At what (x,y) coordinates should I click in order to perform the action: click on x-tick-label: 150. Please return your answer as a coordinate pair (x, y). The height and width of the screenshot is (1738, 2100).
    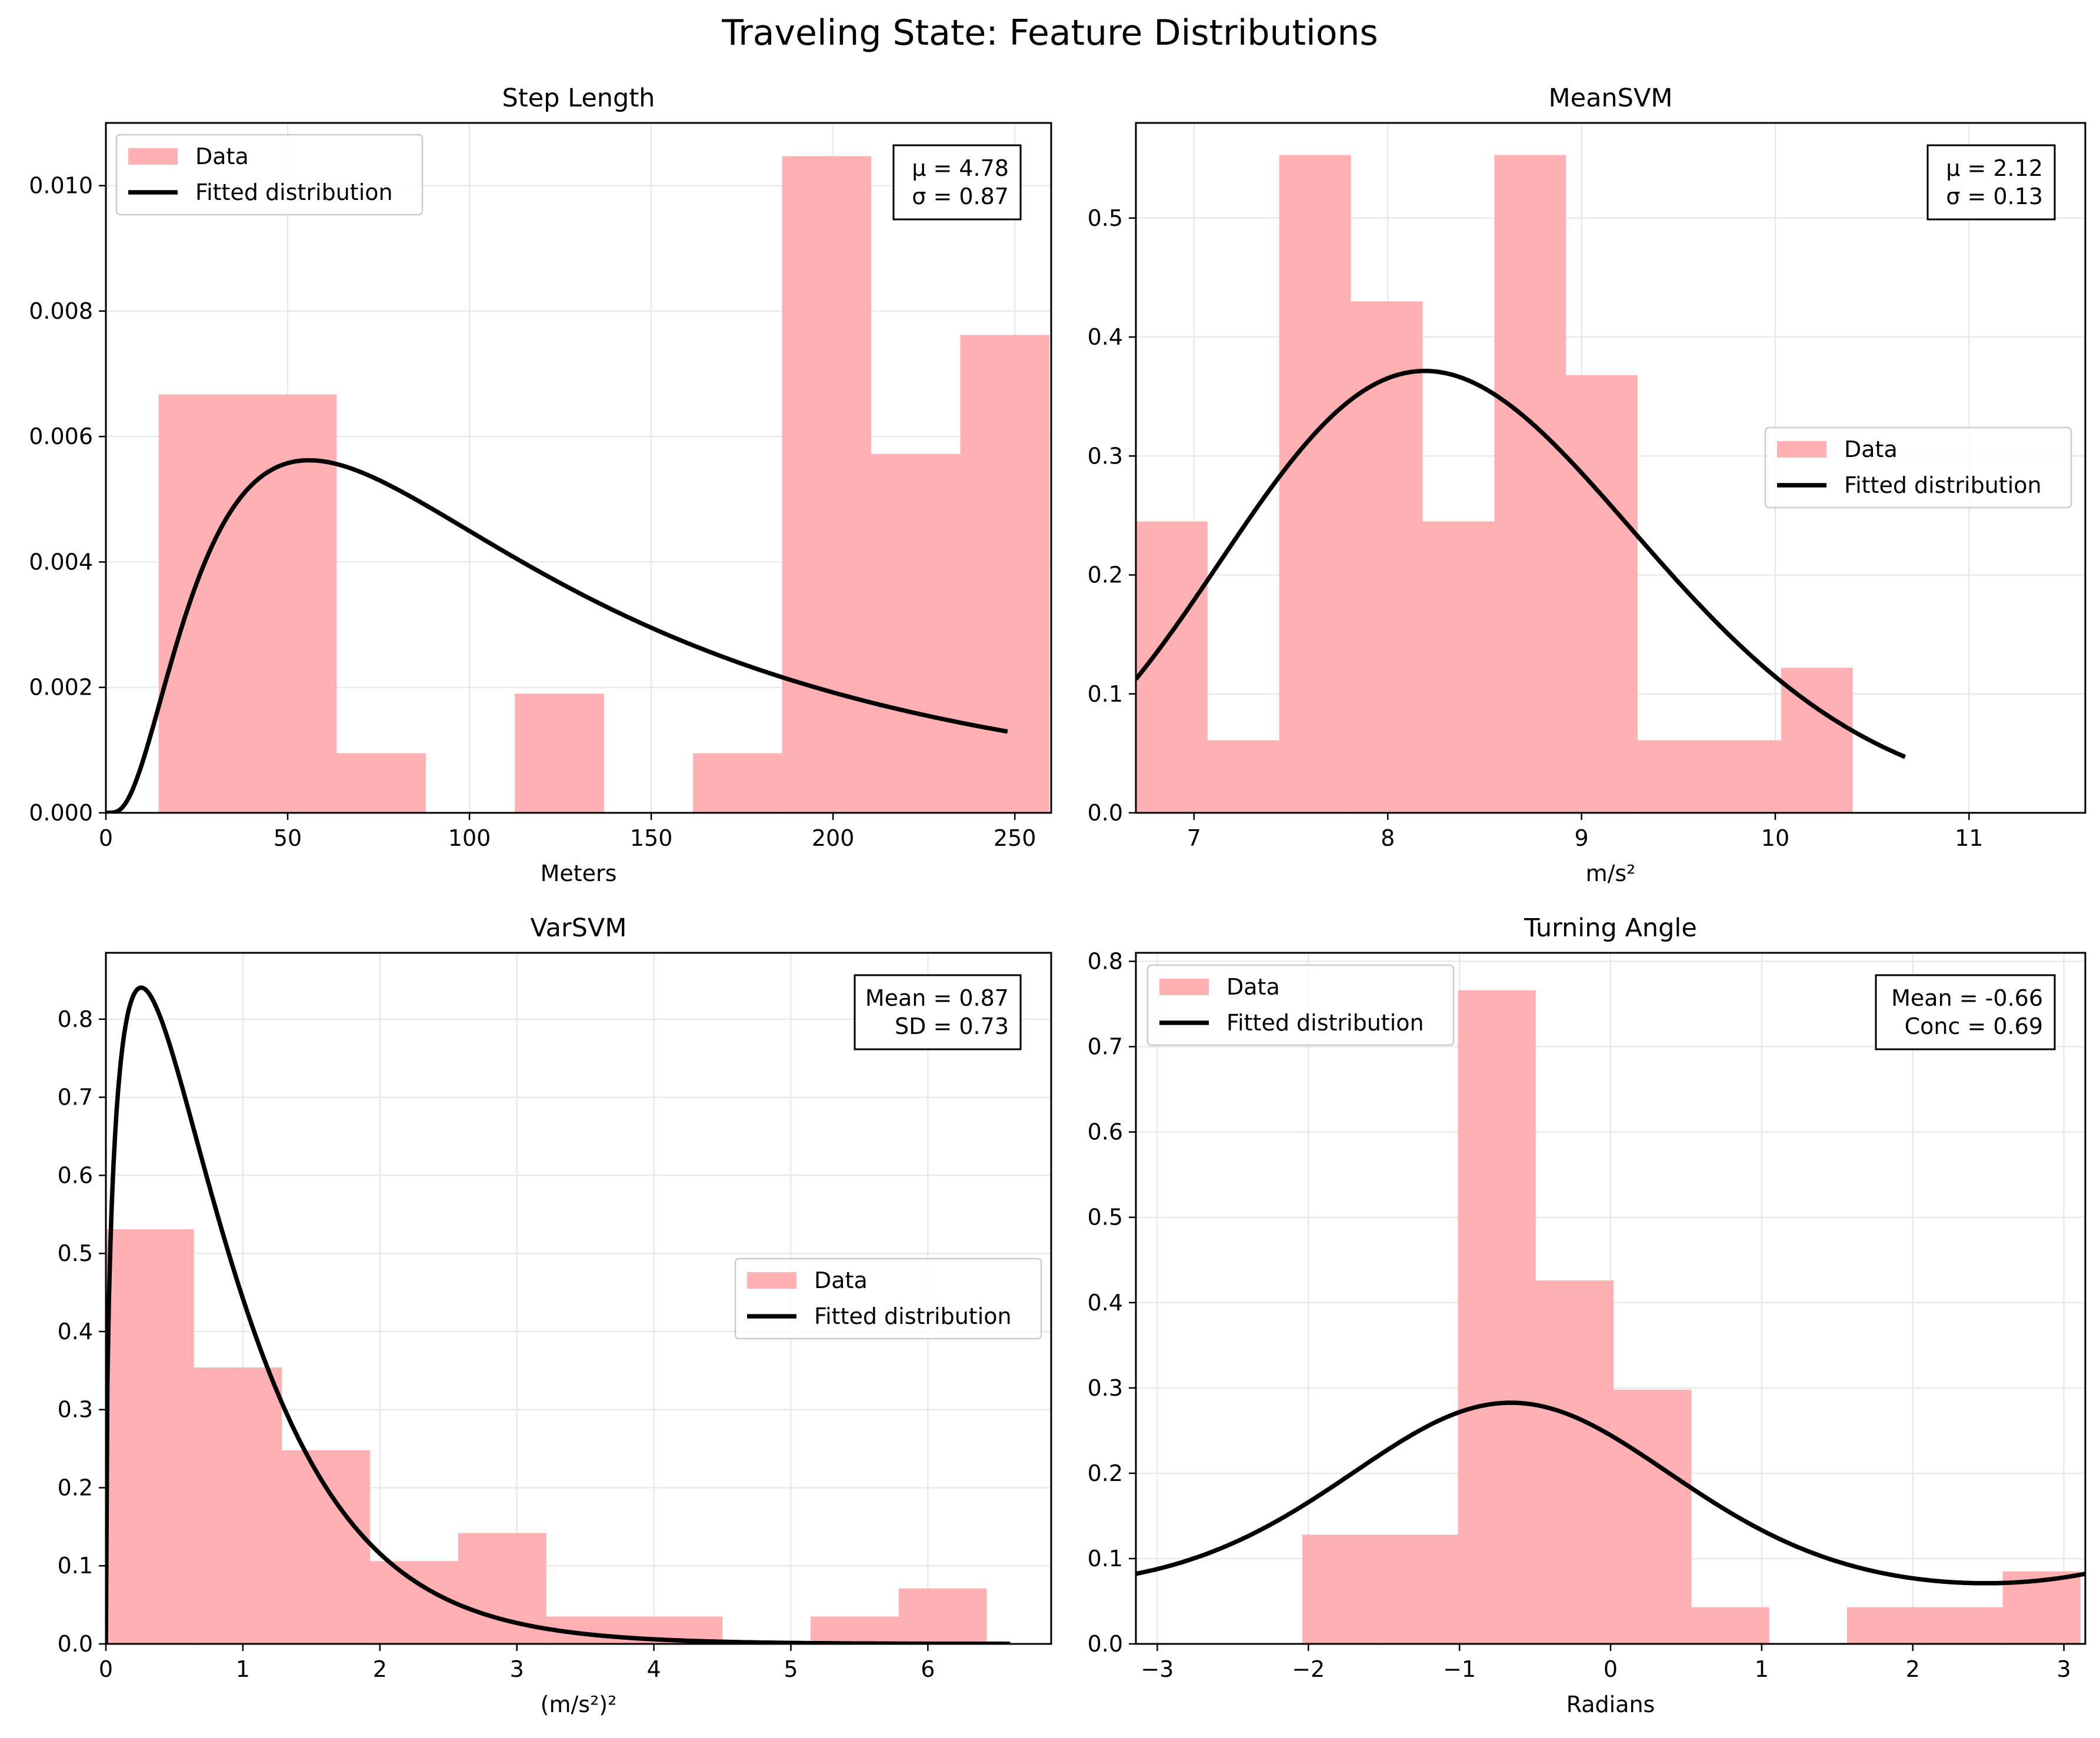
    Looking at the image, I should click on (651, 838).